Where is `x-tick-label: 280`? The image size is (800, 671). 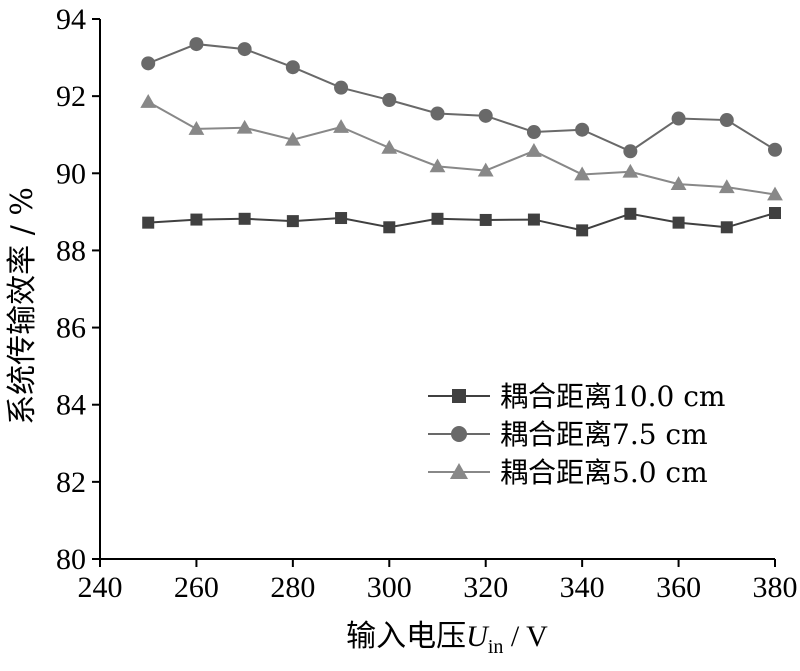 x-tick-label: 280 is located at coordinates (292, 587).